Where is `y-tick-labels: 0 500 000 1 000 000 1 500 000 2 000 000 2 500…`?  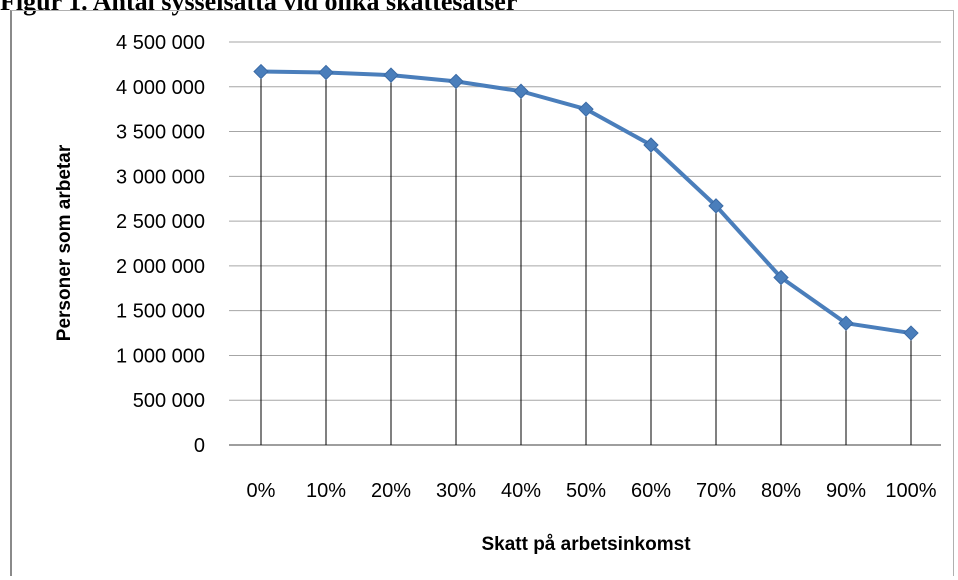 y-tick-labels: 0 500 000 1 000 000 1 500 000 2 000 000 2 500… is located at coordinates (160, 244).